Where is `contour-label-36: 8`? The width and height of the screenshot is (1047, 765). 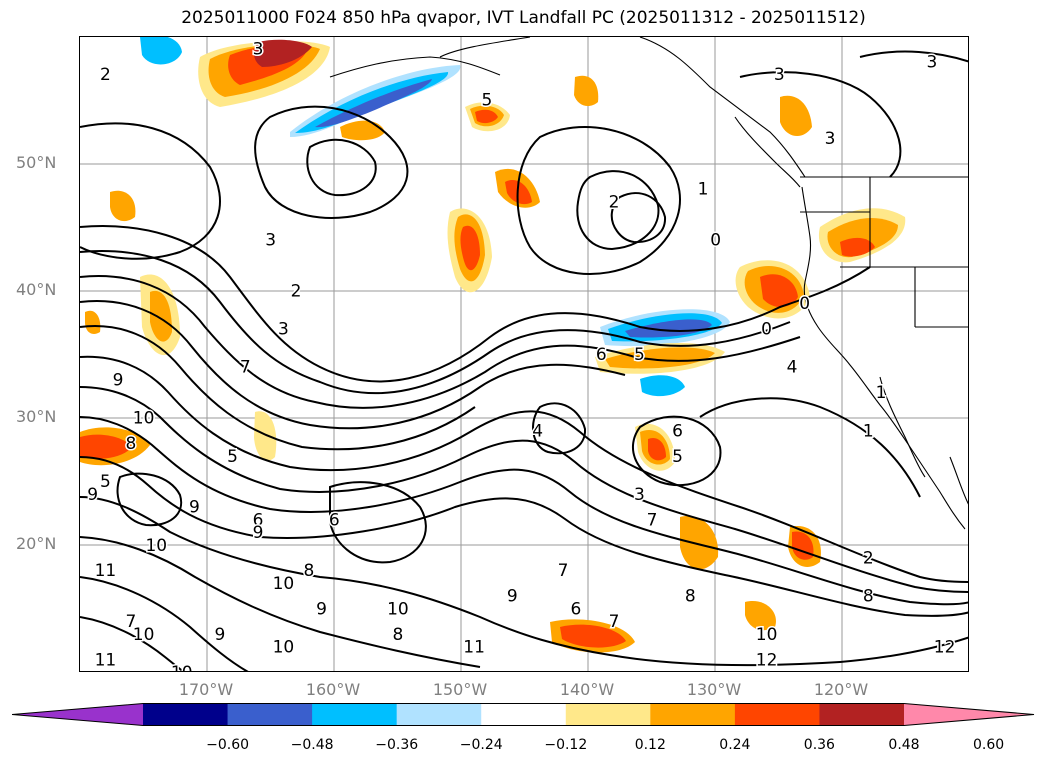 contour-label-36: 8 is located at coordinates (308, 571).